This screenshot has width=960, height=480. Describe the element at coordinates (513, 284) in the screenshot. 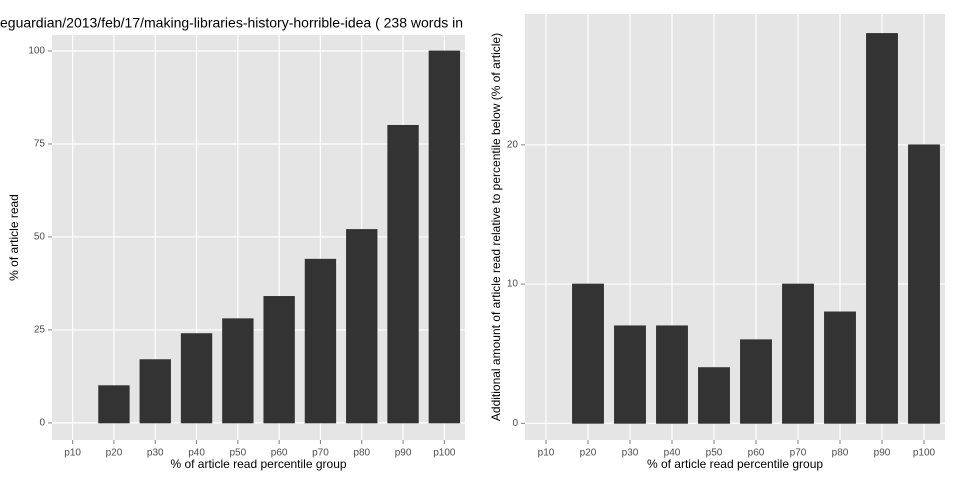

I see `y-tick-label: 10` at that location.